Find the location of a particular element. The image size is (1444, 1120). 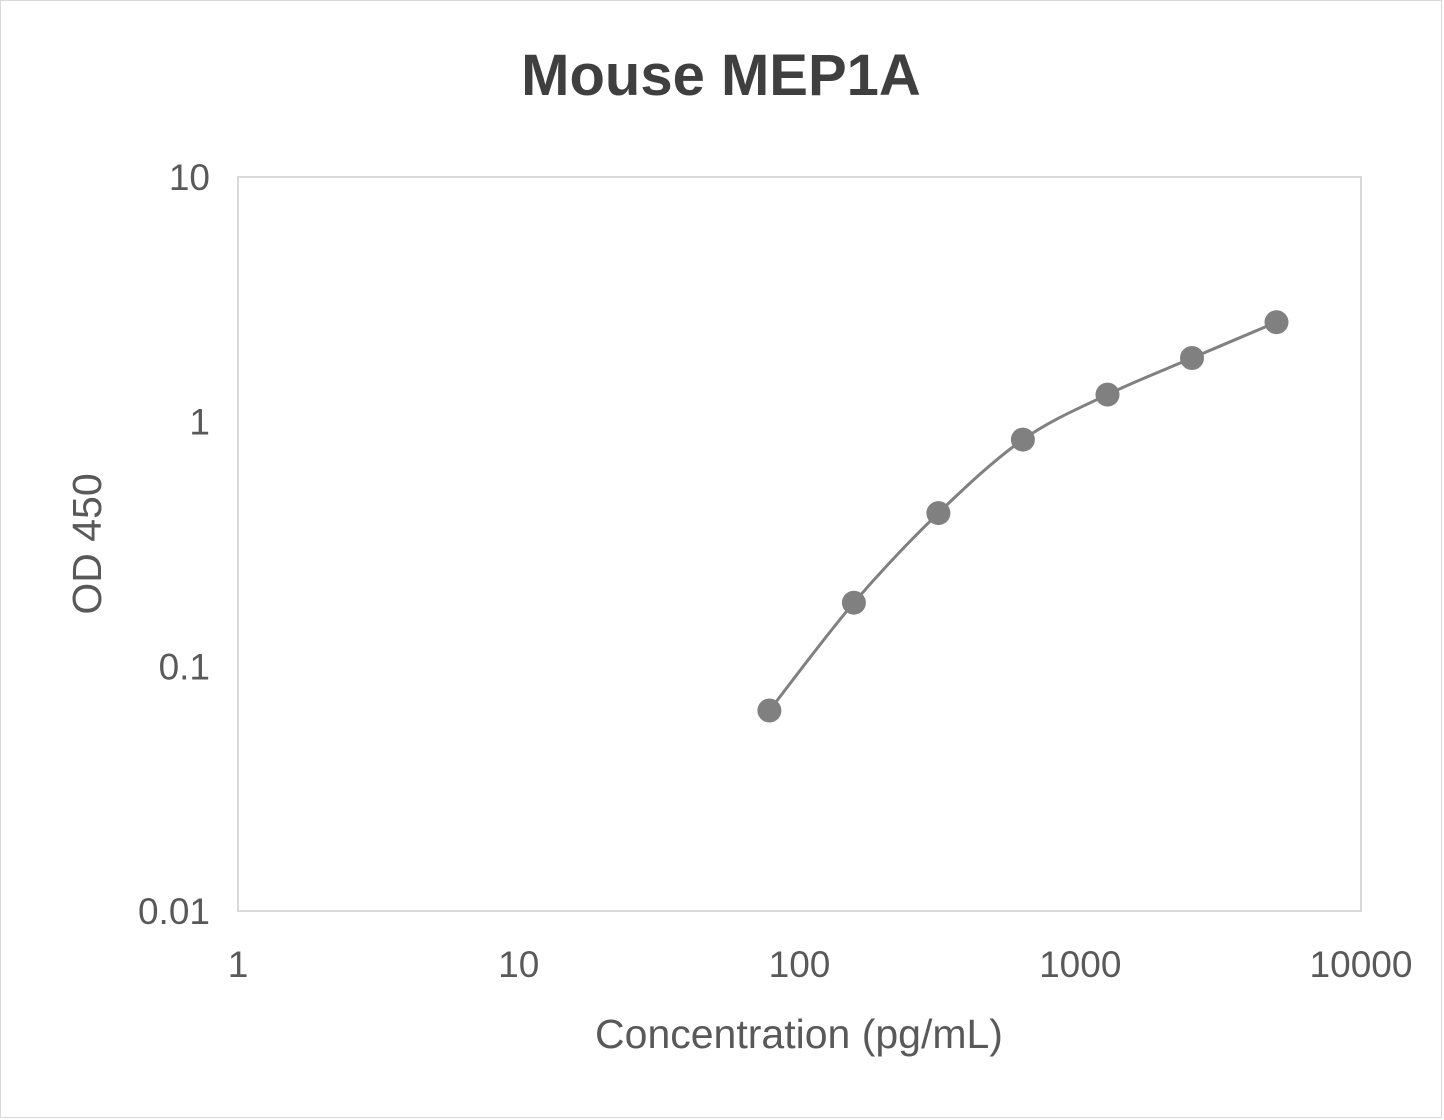

x-axis-title: Concentration (pg/mL) is located at coordinates (799, 1034).